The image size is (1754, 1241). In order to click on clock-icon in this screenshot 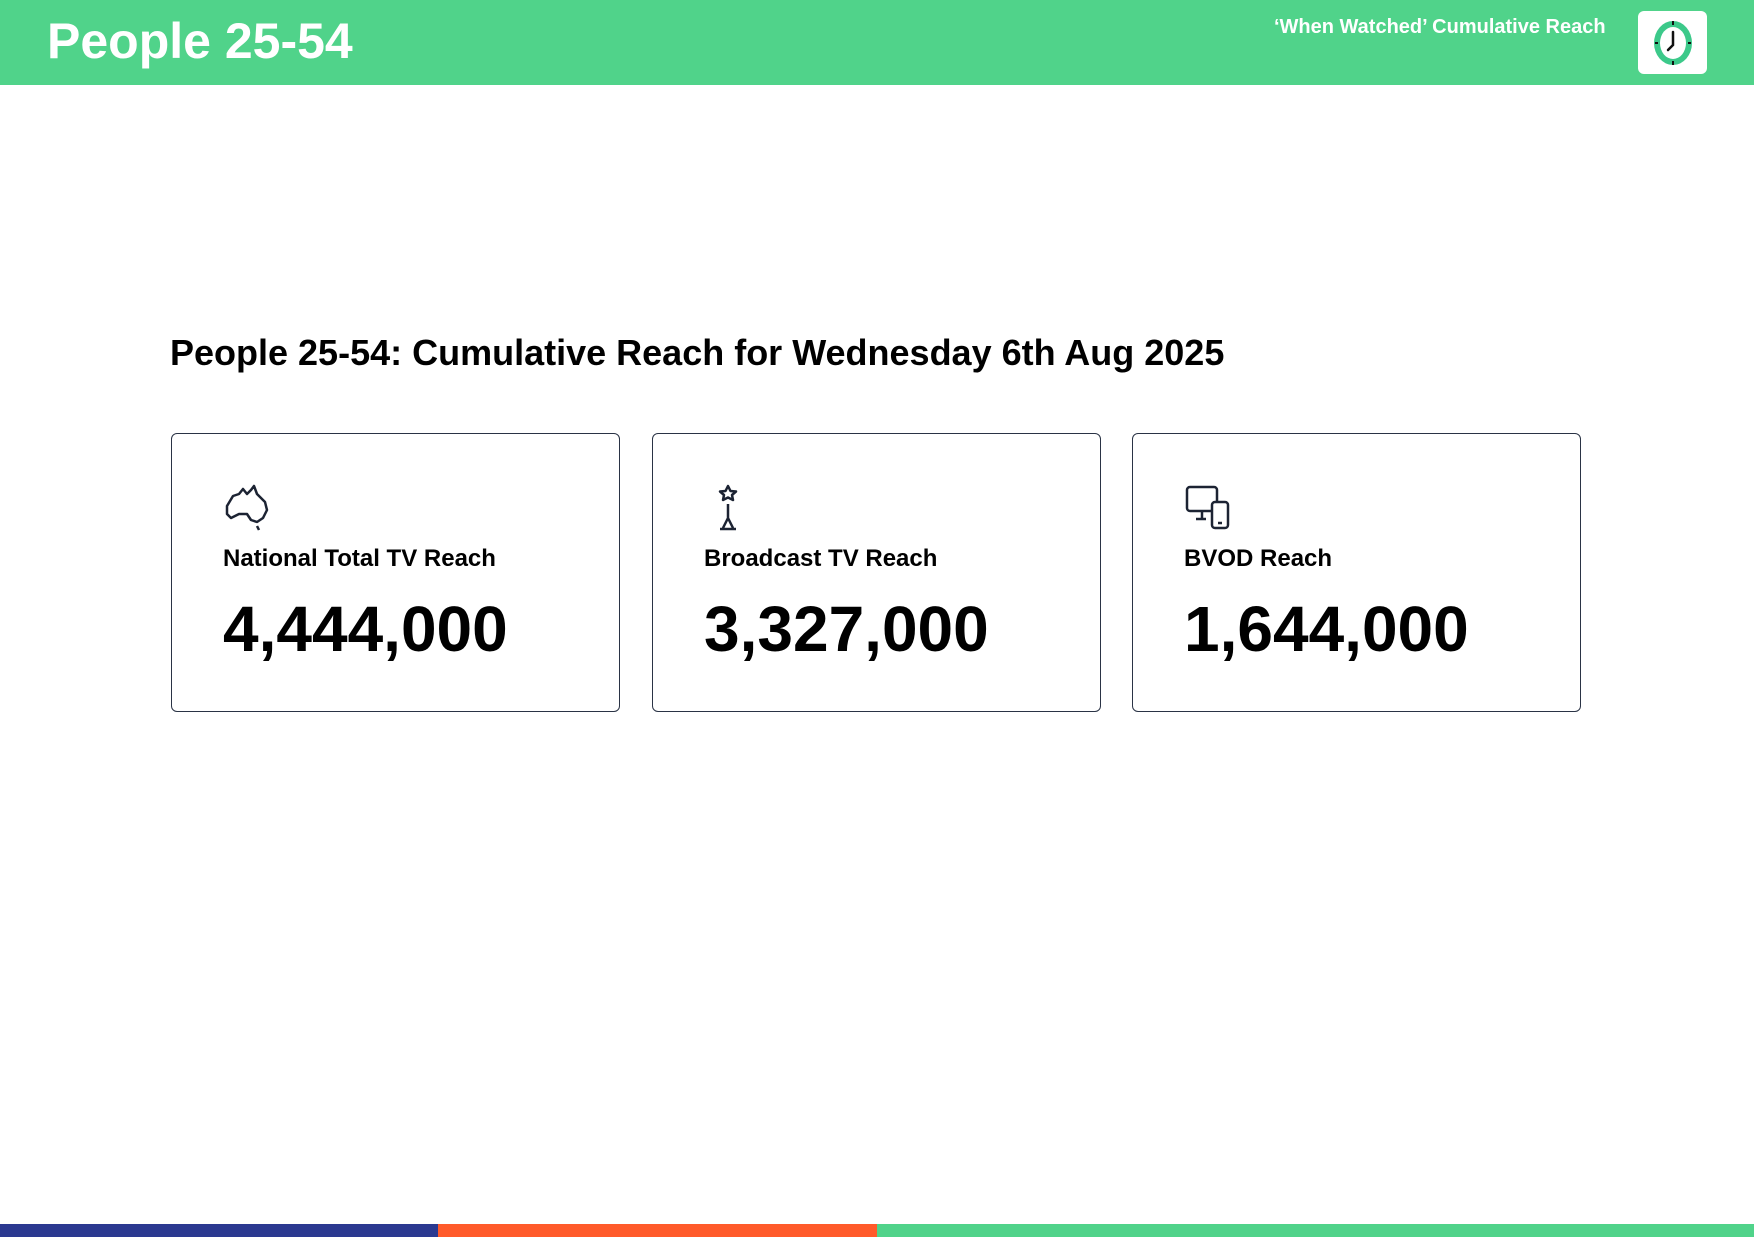, I will do `click(1672, 42)`.